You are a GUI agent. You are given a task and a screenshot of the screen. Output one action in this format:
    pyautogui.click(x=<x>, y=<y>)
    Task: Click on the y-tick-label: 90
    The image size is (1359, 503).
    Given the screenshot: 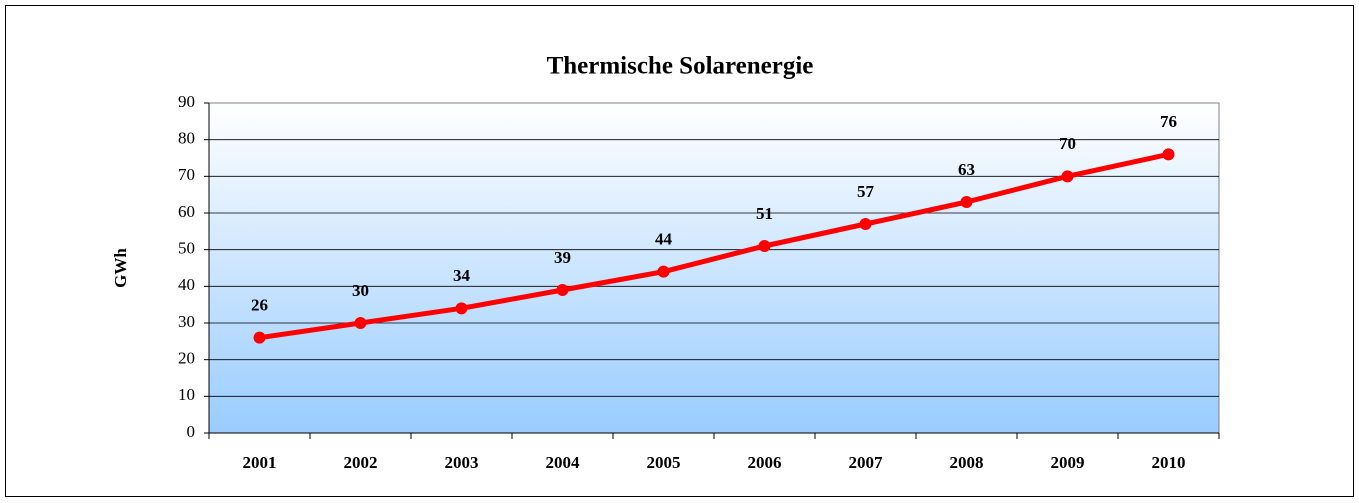 What is the action you would take?
    pyautogui.click(x=186, y=101)
    